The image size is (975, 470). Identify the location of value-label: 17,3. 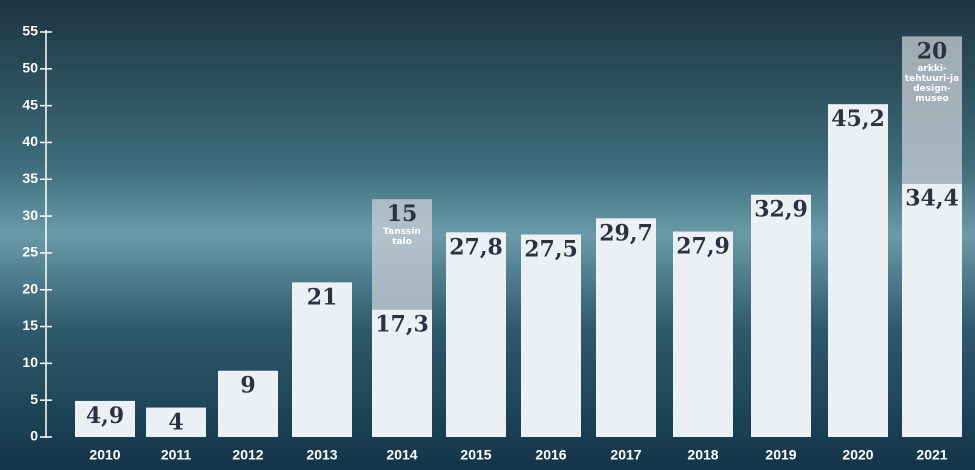
(402, 325).